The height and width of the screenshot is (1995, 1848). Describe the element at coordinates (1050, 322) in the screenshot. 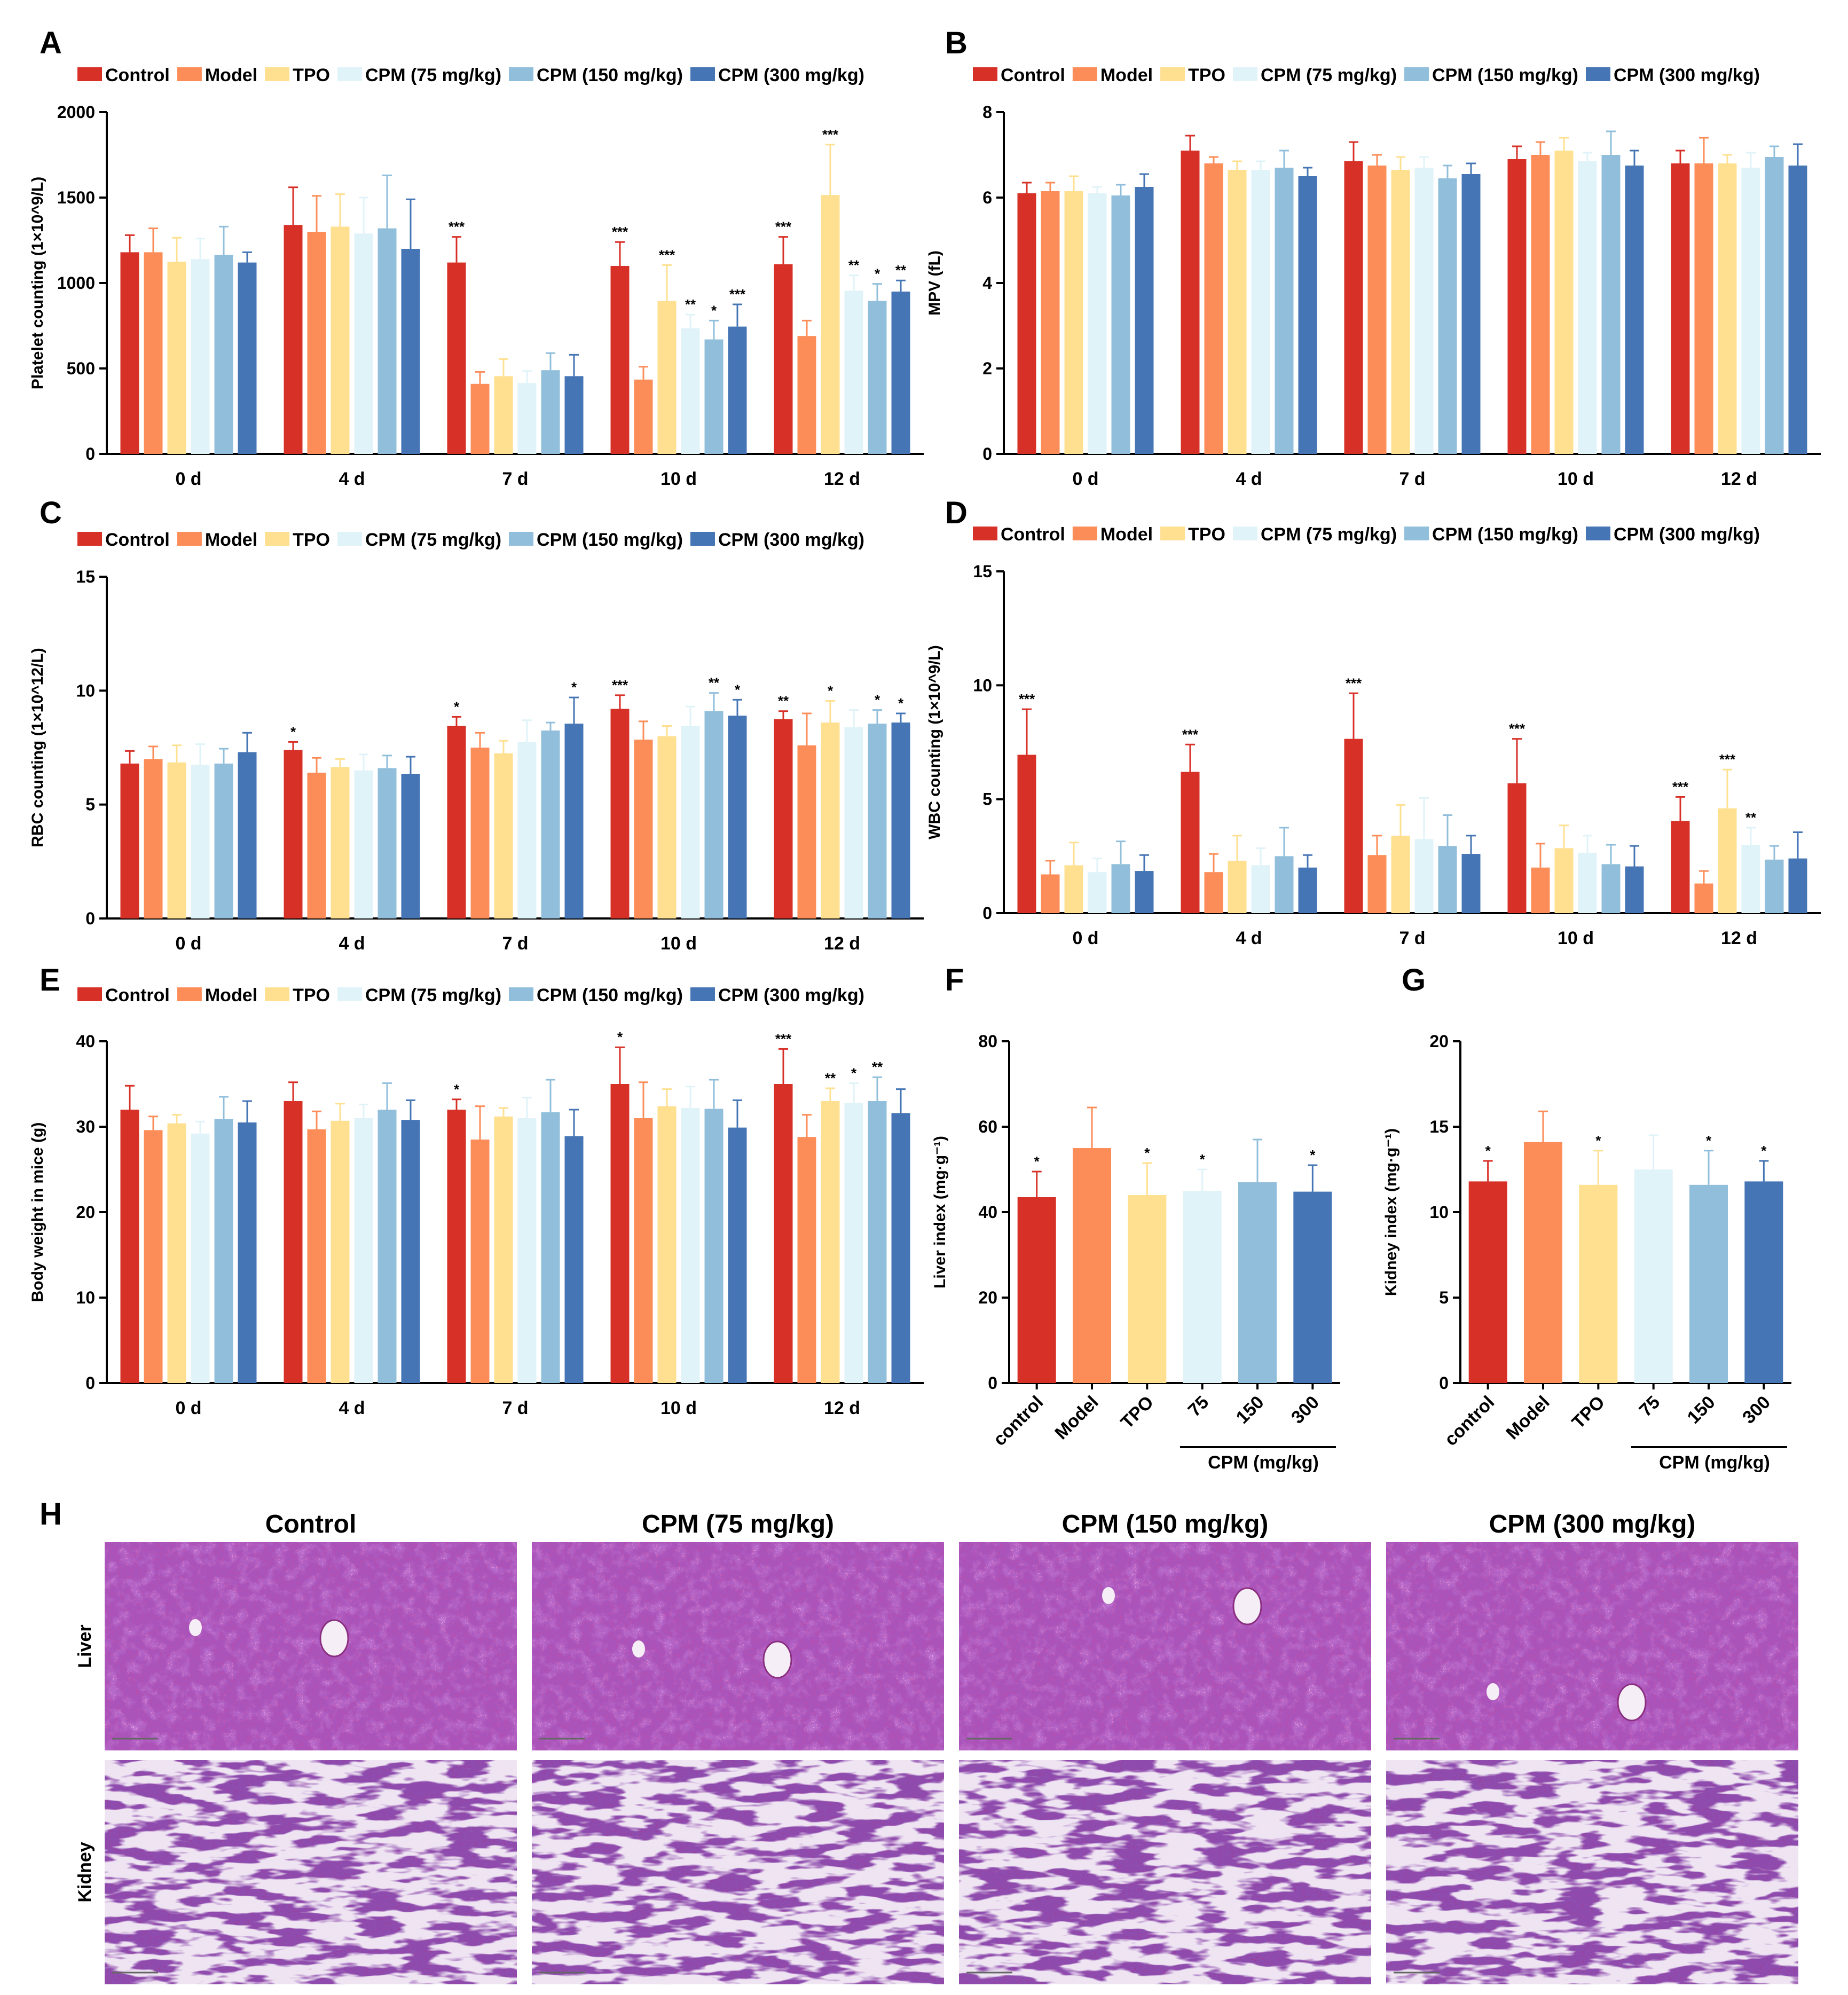

I see `bar-b-model` at that location.